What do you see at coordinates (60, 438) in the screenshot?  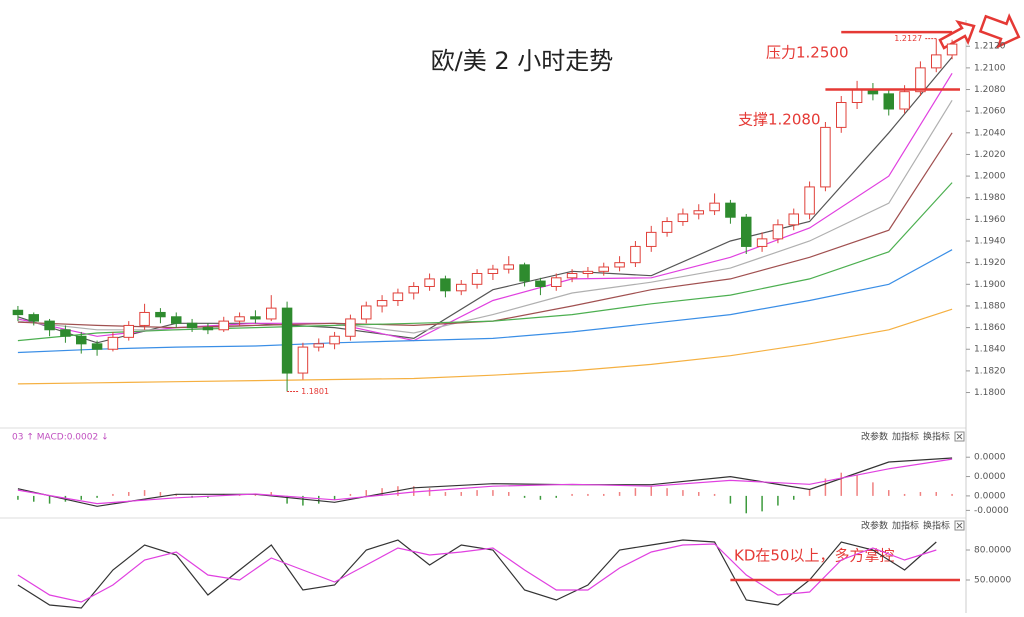 I see `macd-header: 03 ↑ MACD:0.0002 ↓` at bounding box center [60, 438].